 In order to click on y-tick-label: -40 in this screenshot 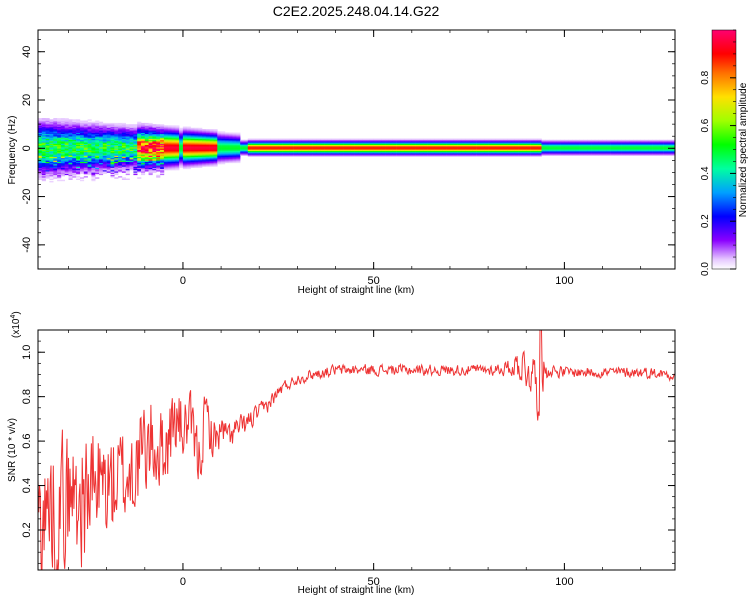, I will do `click(27, 245)`.